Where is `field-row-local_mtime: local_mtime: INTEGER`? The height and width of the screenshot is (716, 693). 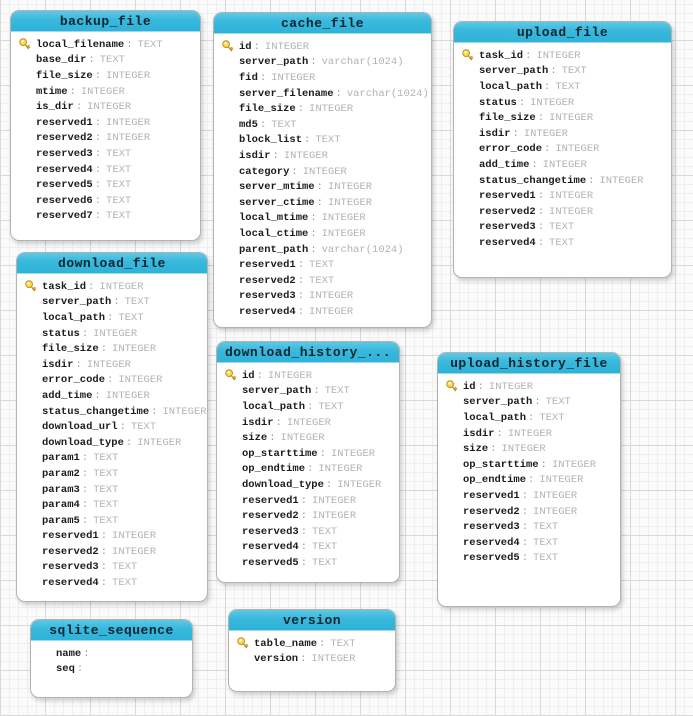
field-row-local_mtime: local_mtime: INTEGER is located at coordinates (324, 219).